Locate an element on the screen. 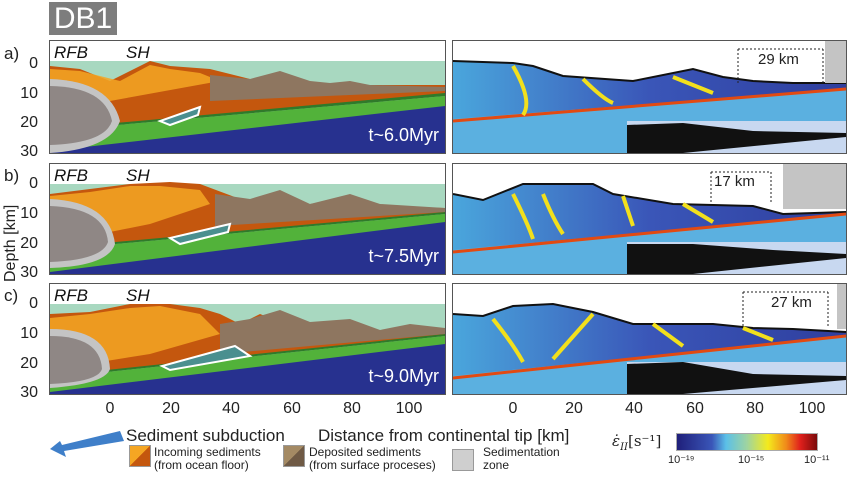 This screenshot has width=851, height=477. strain-rate-subscript: II is located at coordinates (624, 447).